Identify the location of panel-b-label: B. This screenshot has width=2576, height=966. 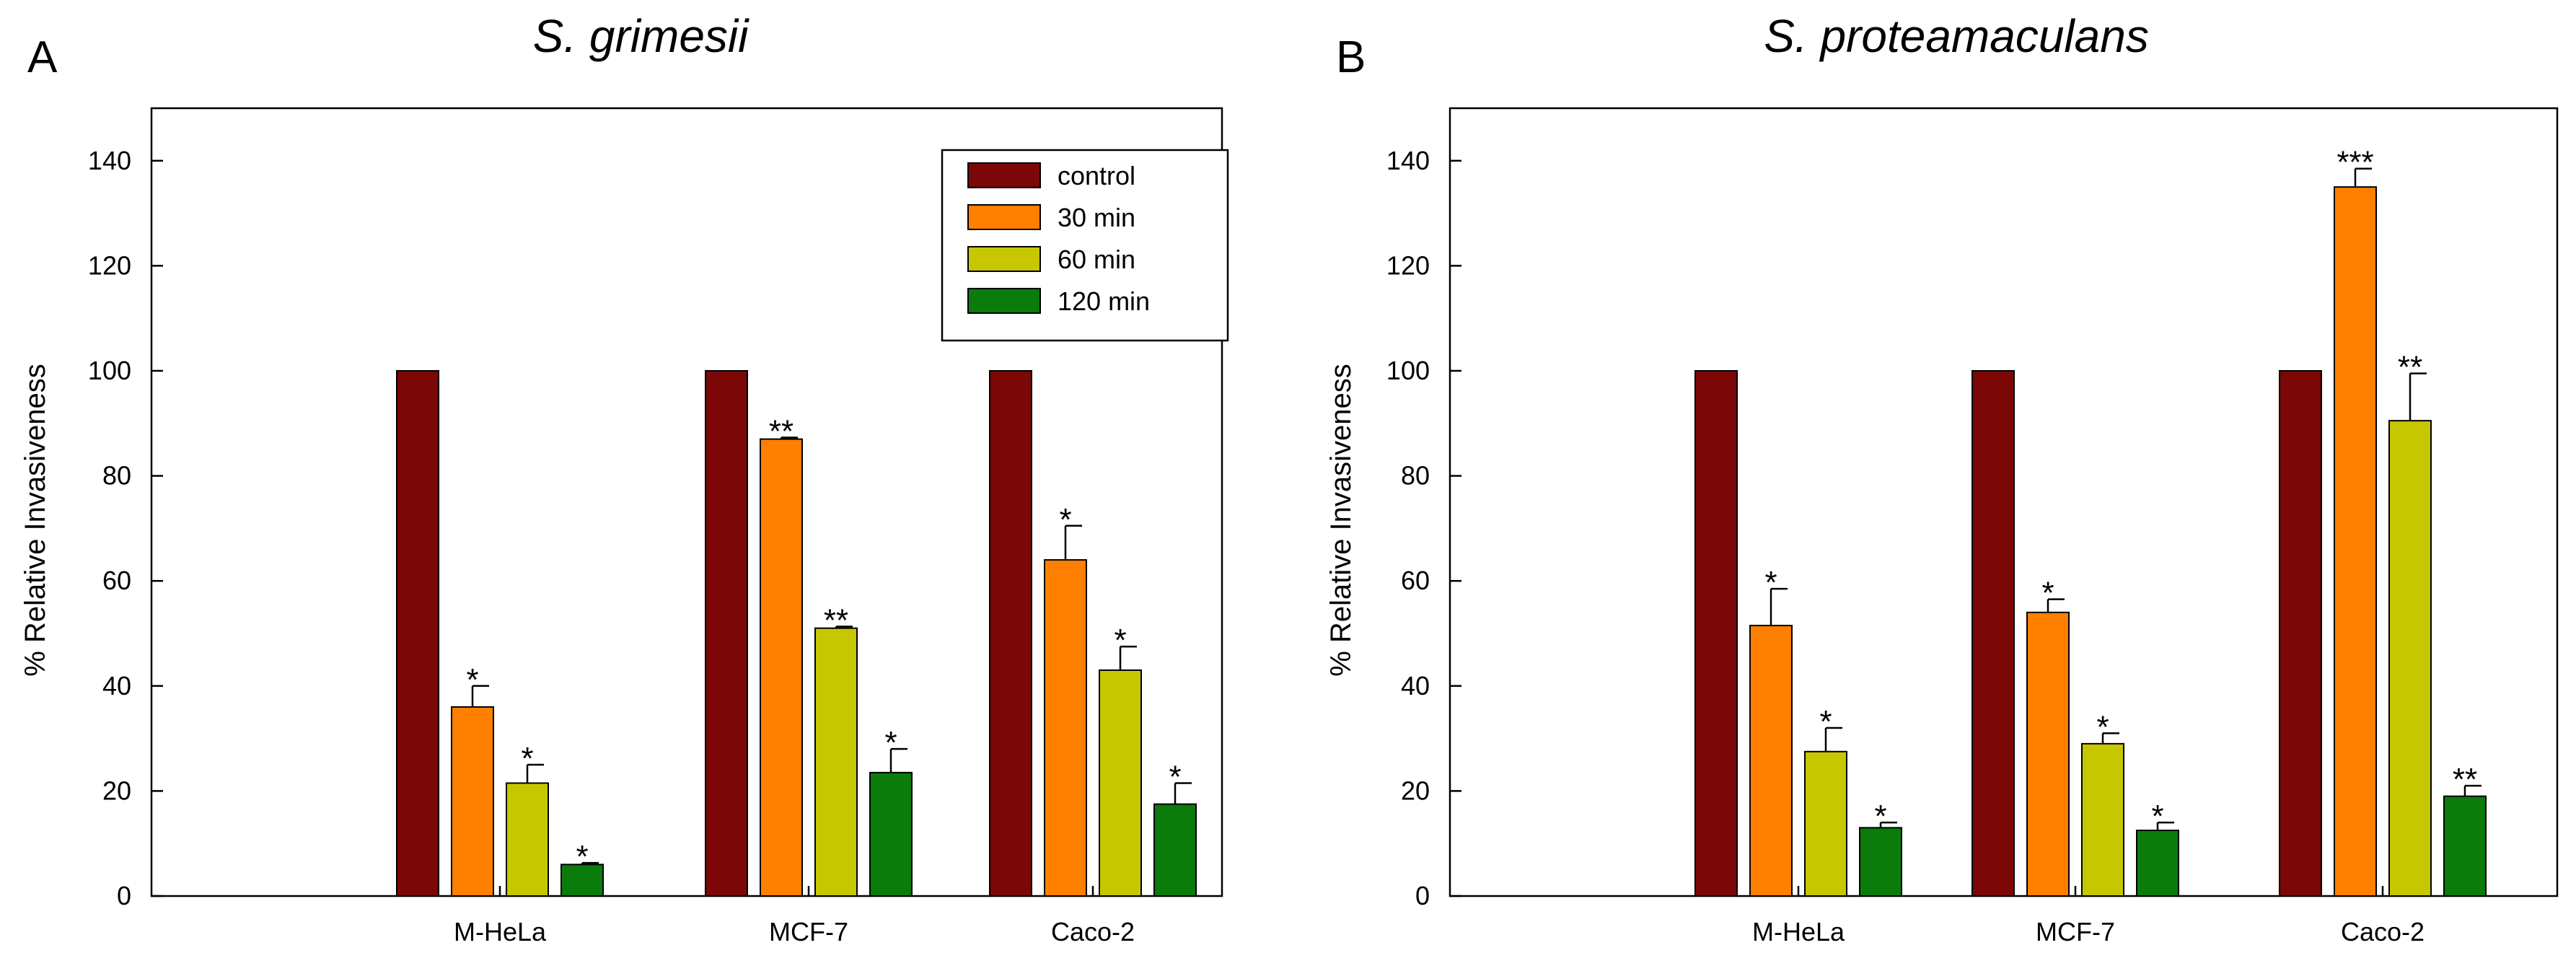
(1351, 57).